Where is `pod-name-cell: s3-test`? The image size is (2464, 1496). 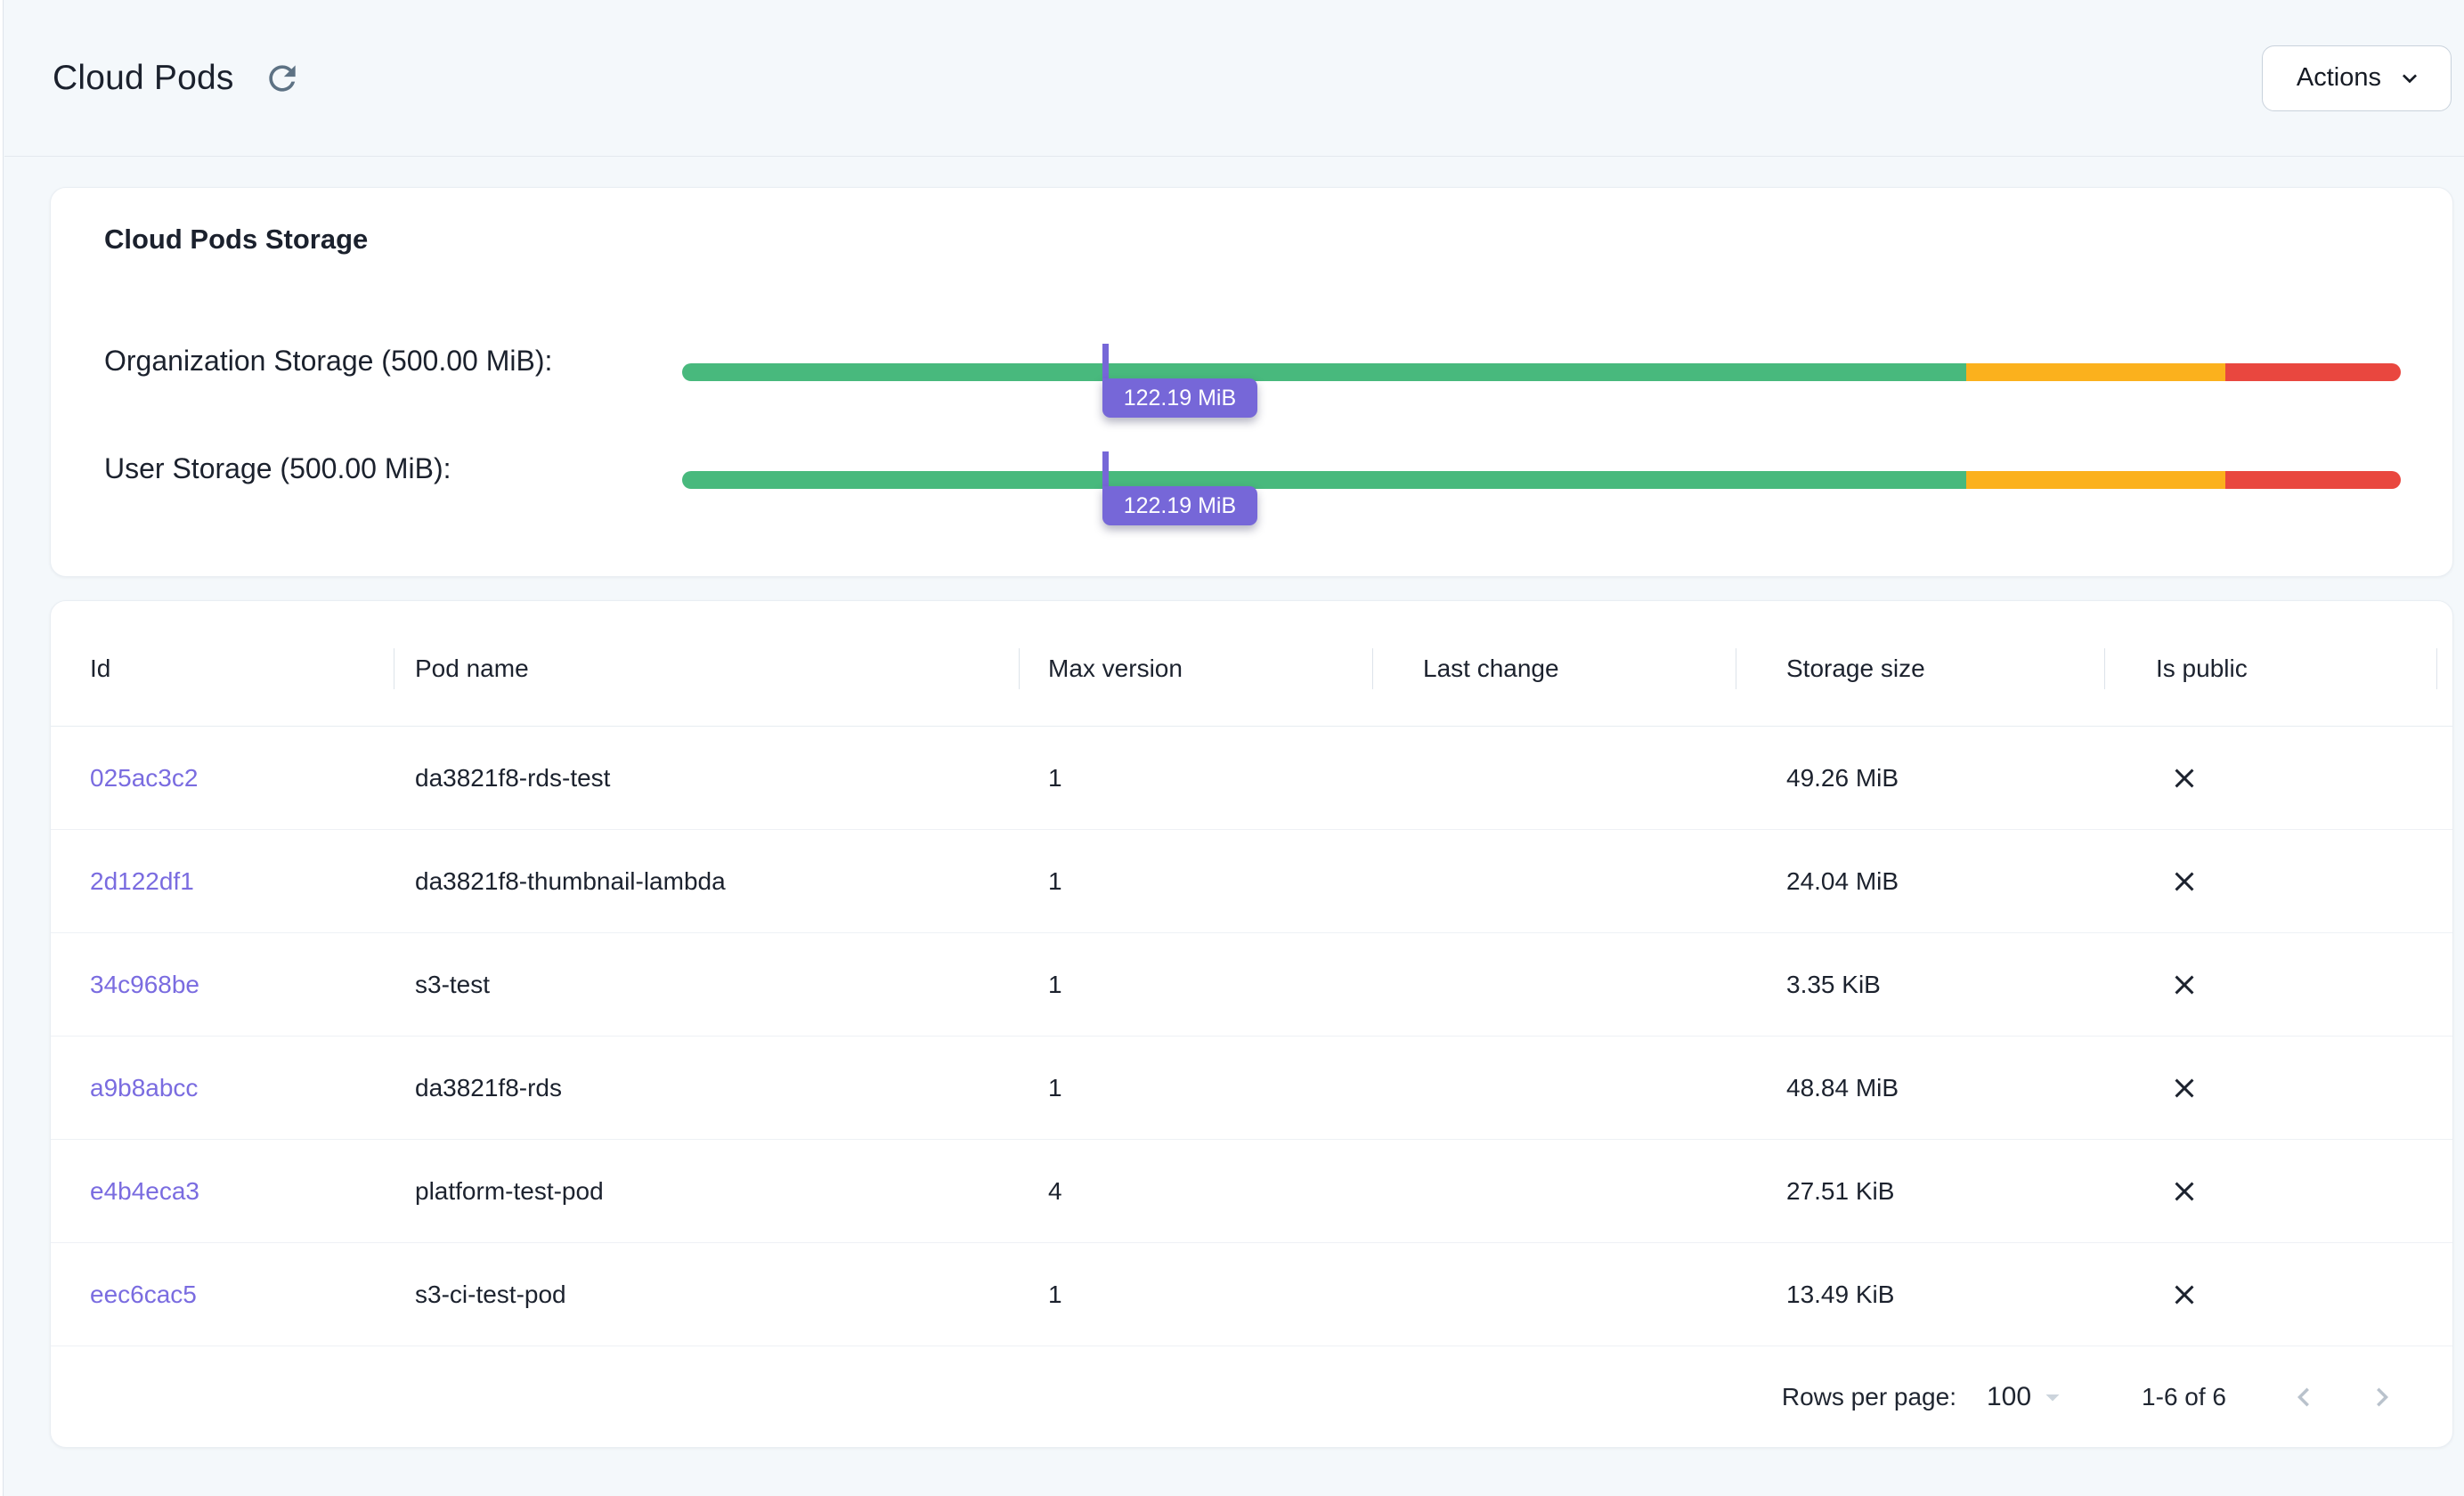
pod-name-cell: s3-test is located at coordinates (453, 984).